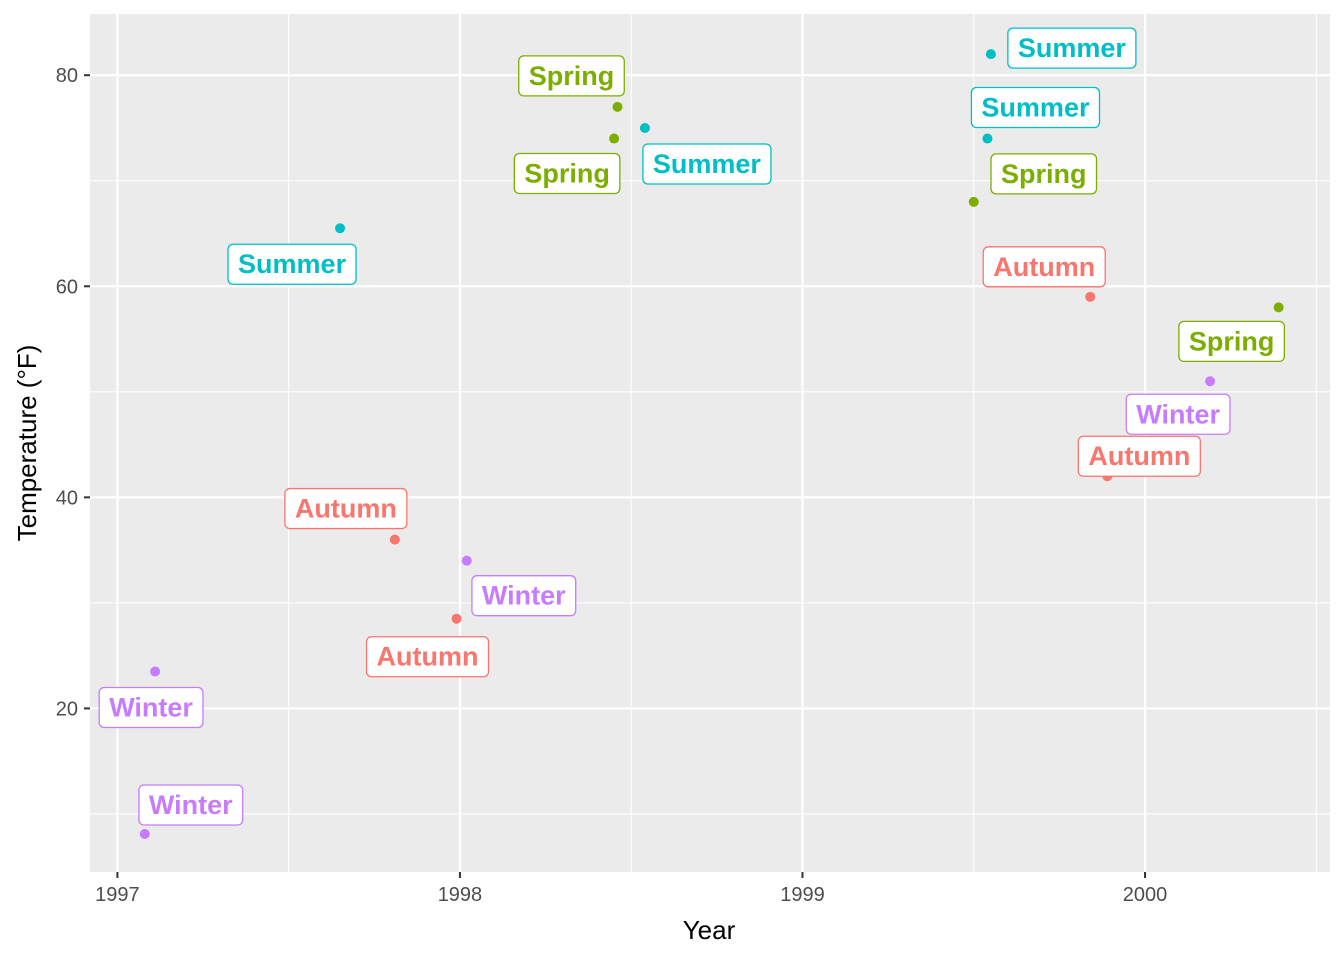 This screenshot has height=960, width=1344. Describe the element at coordinates (73, 392) in the screenshot. I see `y-axis-ticks: 20 40 60 80` at that location.